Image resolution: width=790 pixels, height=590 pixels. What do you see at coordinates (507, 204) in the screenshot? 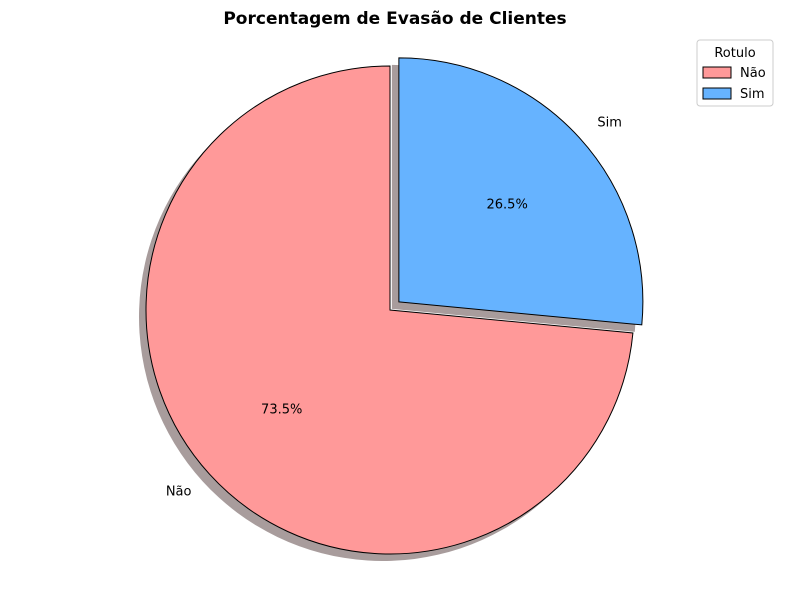
I see `pie-slice-percent-sim: 26.5%` at bounding box center [507, 204].